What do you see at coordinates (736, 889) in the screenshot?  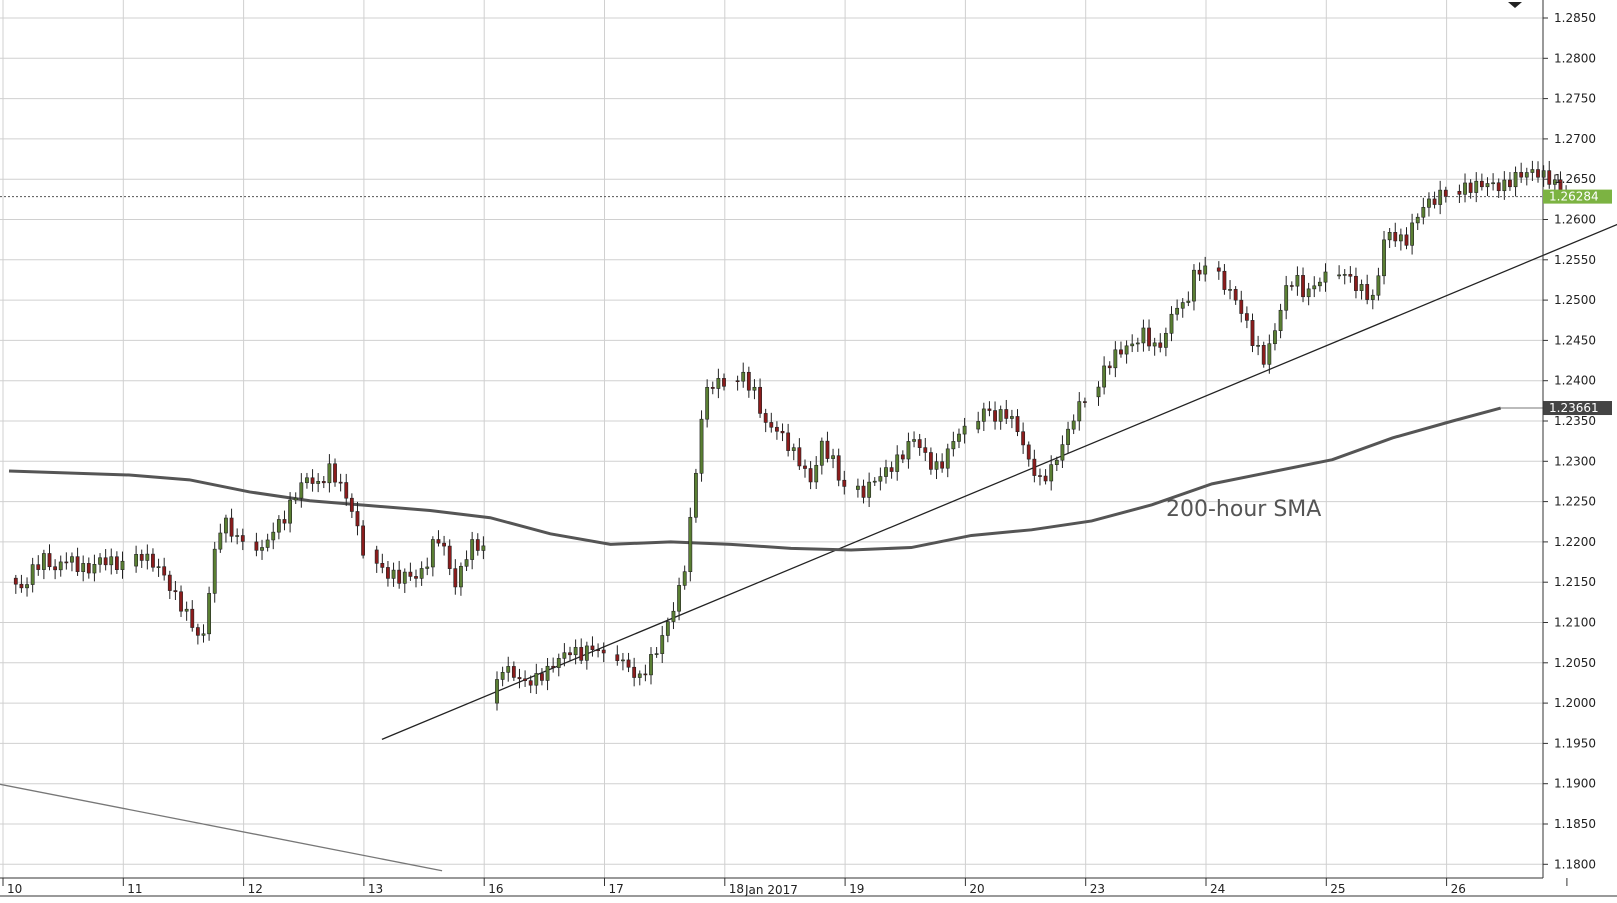 I see `x-tick-label: 18` at bounding box center [736, 889].